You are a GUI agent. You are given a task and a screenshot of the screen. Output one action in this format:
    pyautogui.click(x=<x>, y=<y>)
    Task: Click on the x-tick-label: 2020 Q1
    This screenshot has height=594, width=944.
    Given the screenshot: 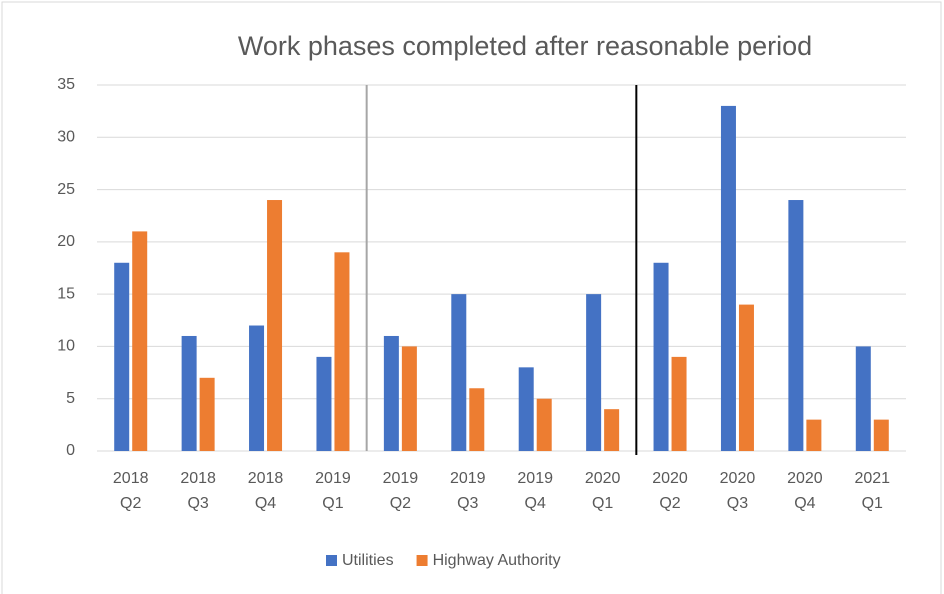 What is the action you would take?
    pyautogui.click(x=602, y=491)
    